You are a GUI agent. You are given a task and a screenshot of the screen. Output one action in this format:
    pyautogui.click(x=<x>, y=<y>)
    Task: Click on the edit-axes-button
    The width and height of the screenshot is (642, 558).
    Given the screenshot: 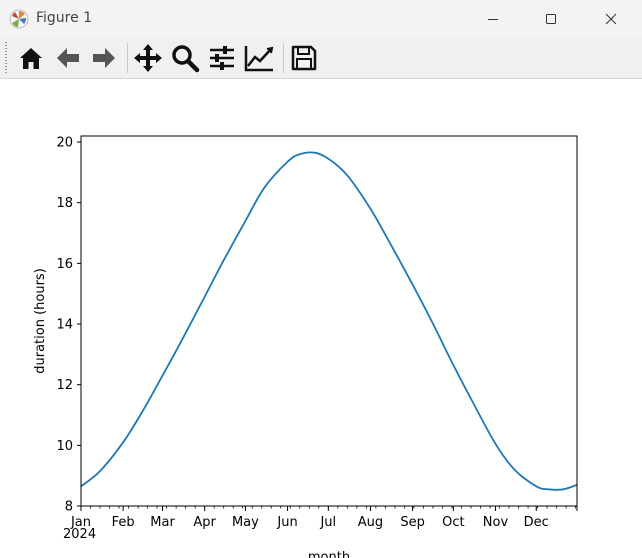 What is the action you would take?
    pyautogui.click(x=259, y=58)
    